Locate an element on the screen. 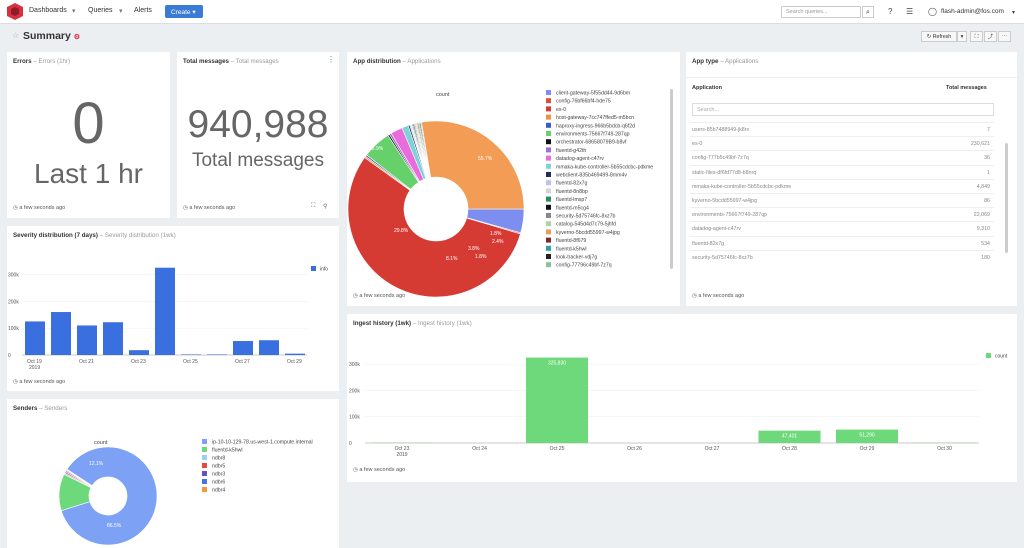  nav-alerts: Alerts is located at coordinates (143, 10).